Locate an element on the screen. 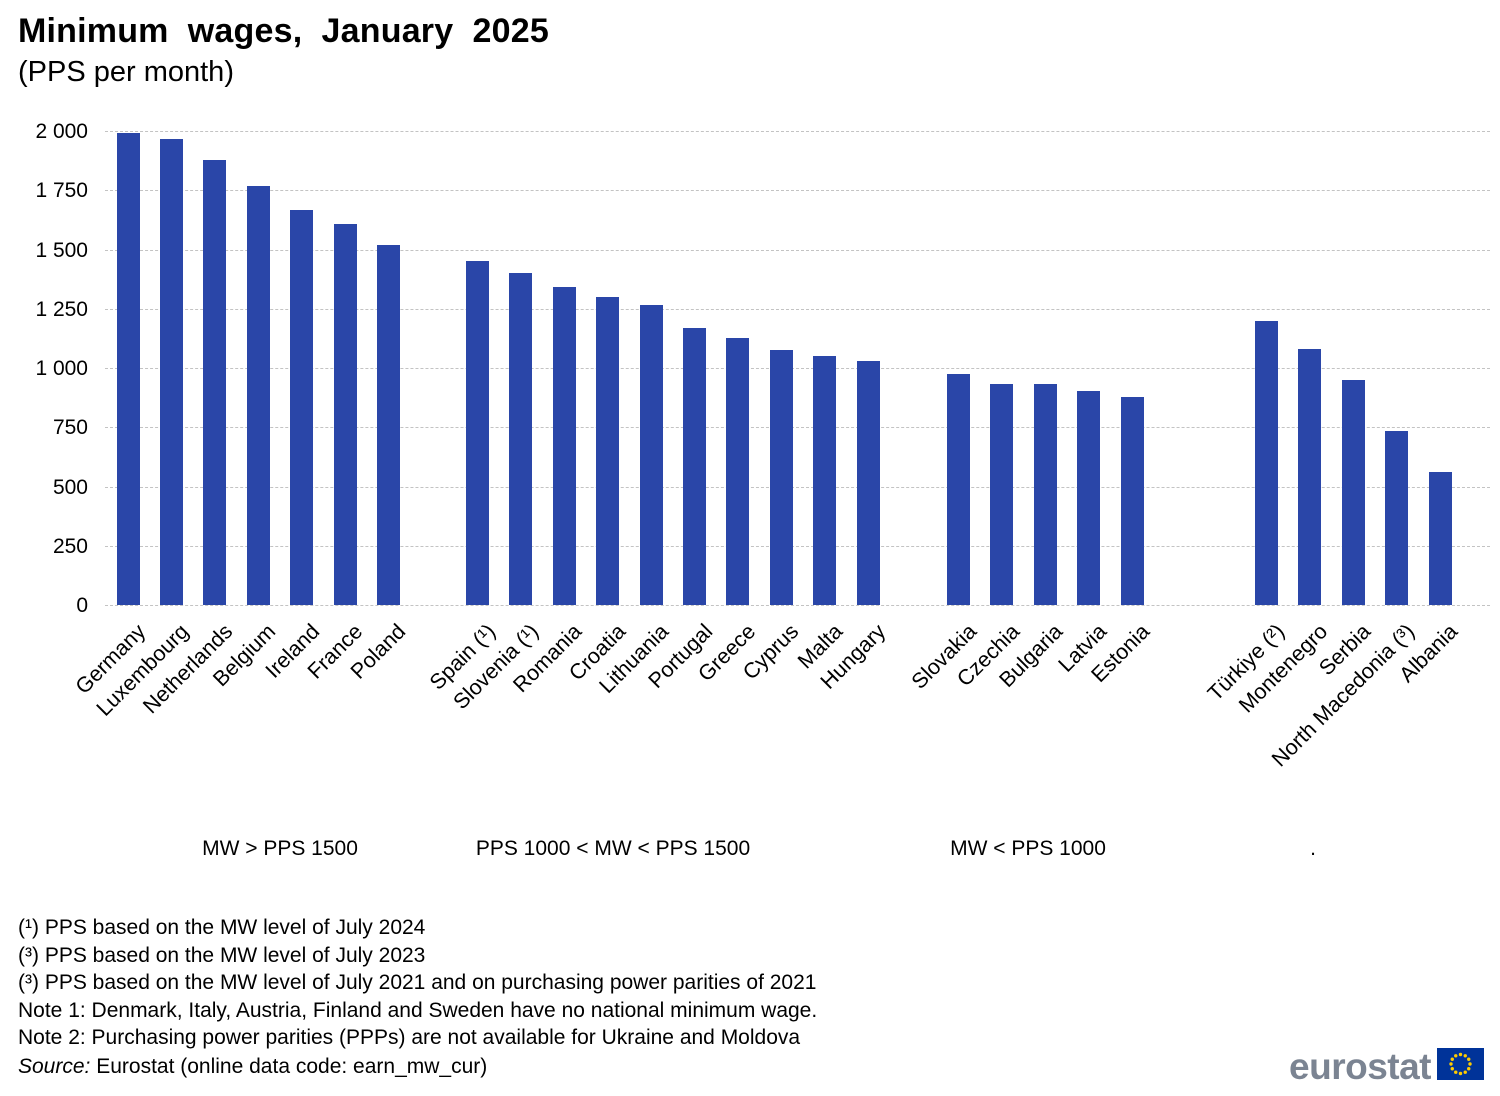  bar-croatia is located at coordinates (608, 450).